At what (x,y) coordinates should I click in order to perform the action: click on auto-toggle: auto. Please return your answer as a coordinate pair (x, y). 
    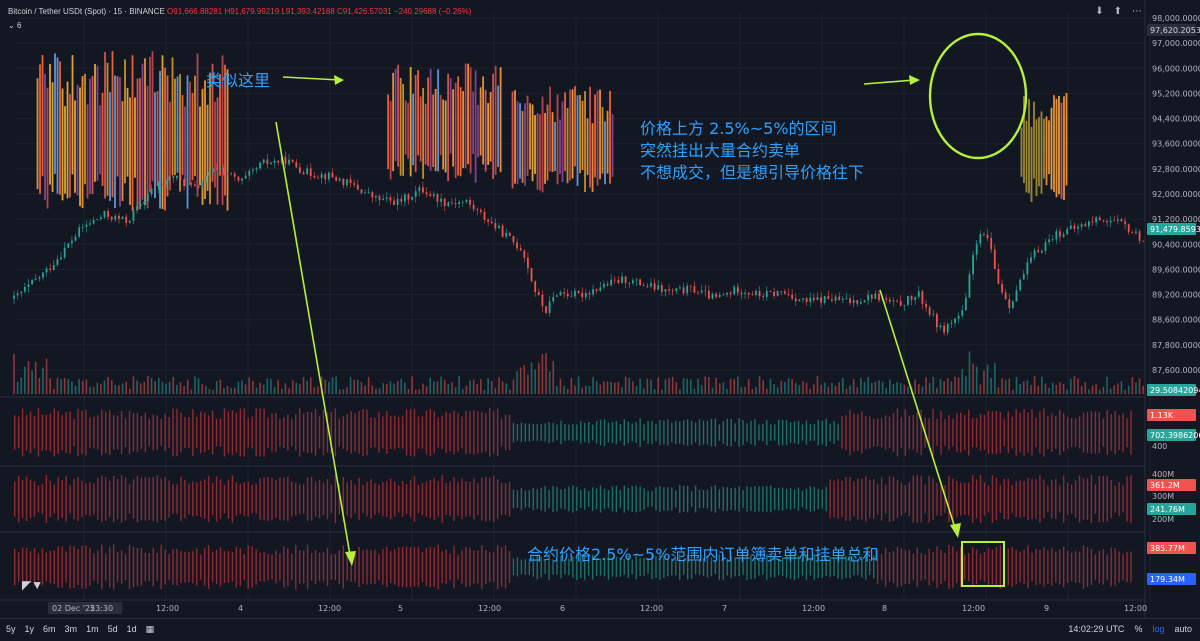
    Looking at the image, I should click on (1183, 629).